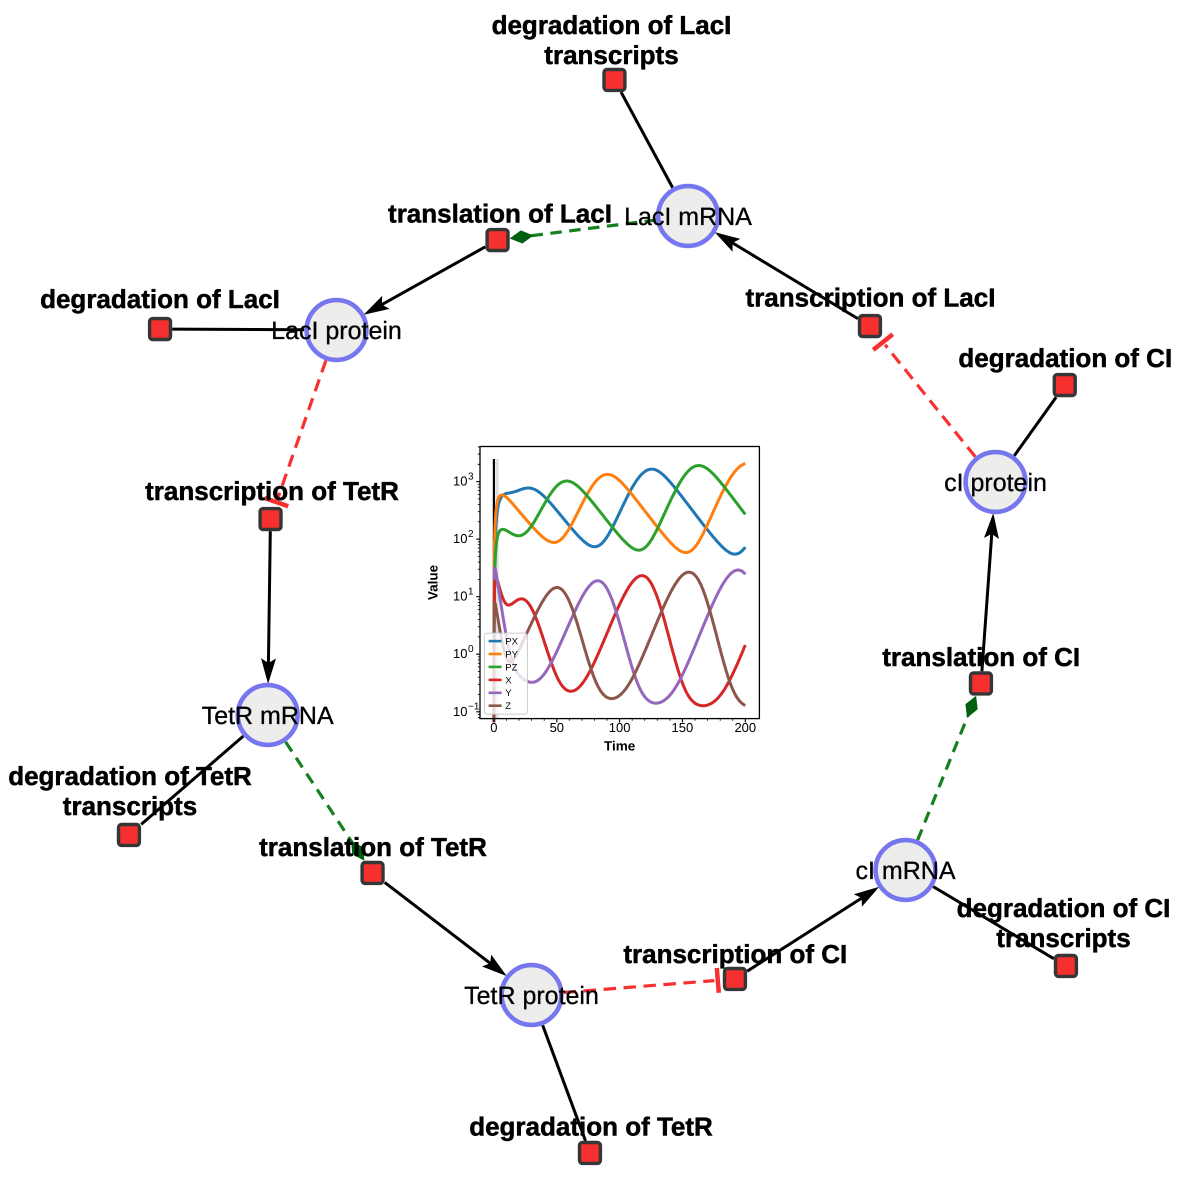  Describe the element at coordinates (511, 667) in the screenshot. I see `svg-text: PZ` at that location.